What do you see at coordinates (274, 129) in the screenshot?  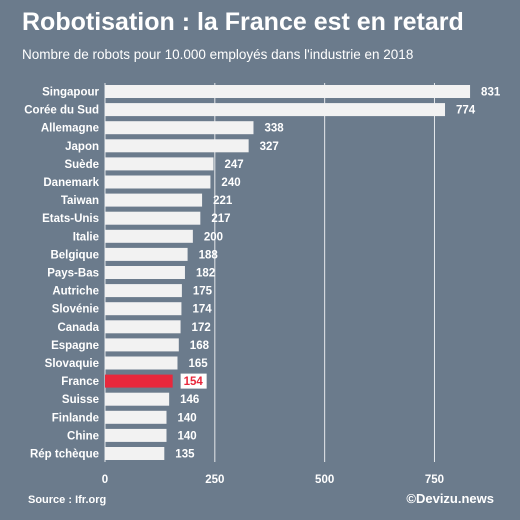 I see `value-label: 338` at bounding box center [274, 129].